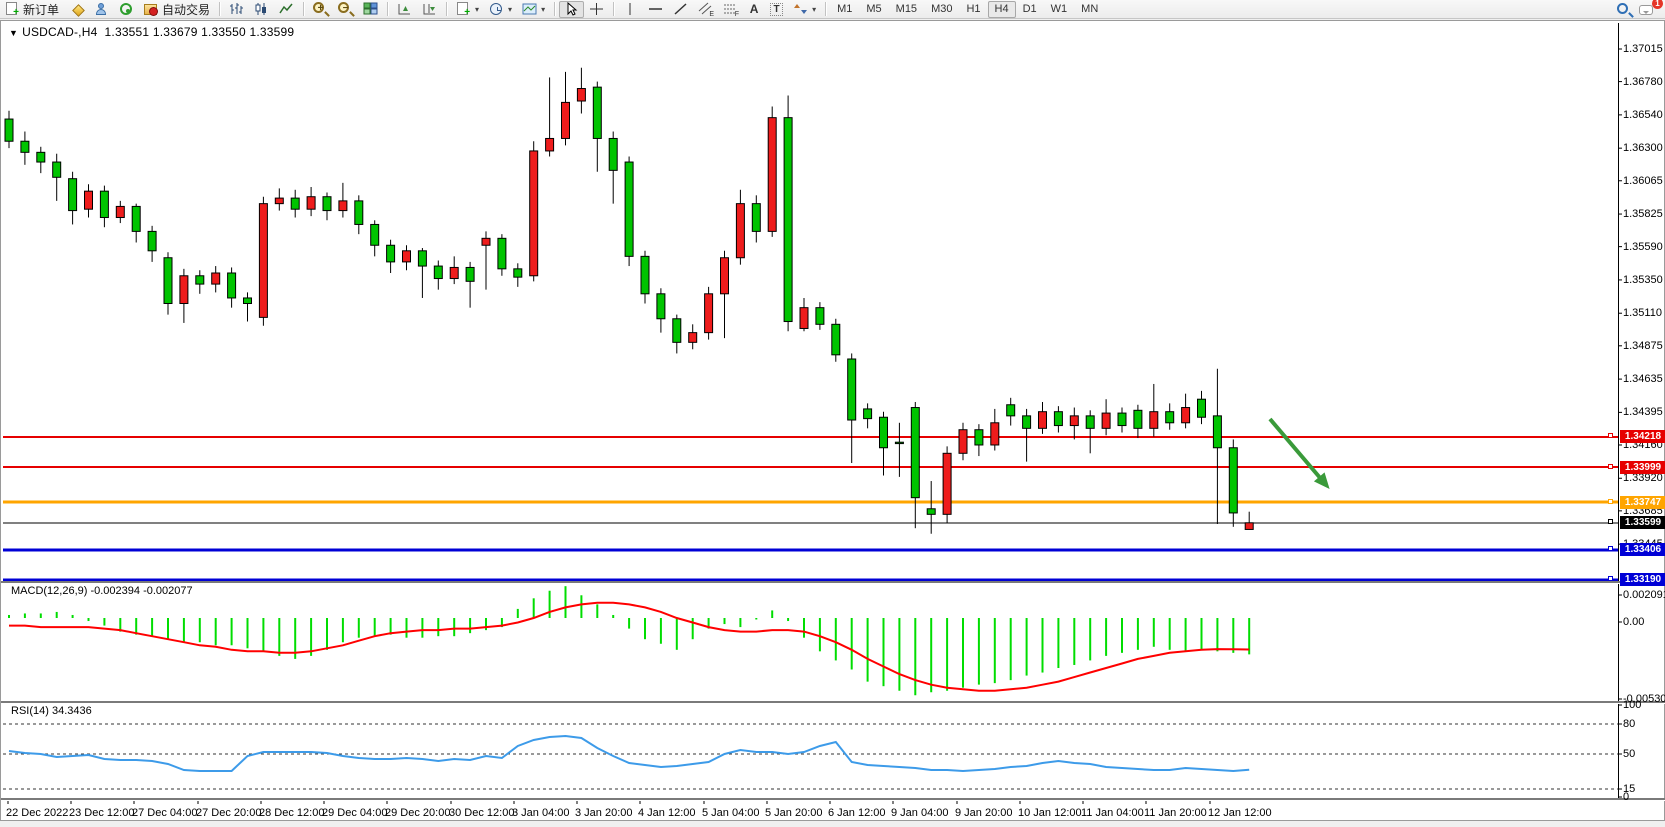 This screenshot has height=827, width=1665. What do you see at coordinates (776, 9) in the screenshot?
I see `text-label-tool-button: T` at bounding box center [776, 9].